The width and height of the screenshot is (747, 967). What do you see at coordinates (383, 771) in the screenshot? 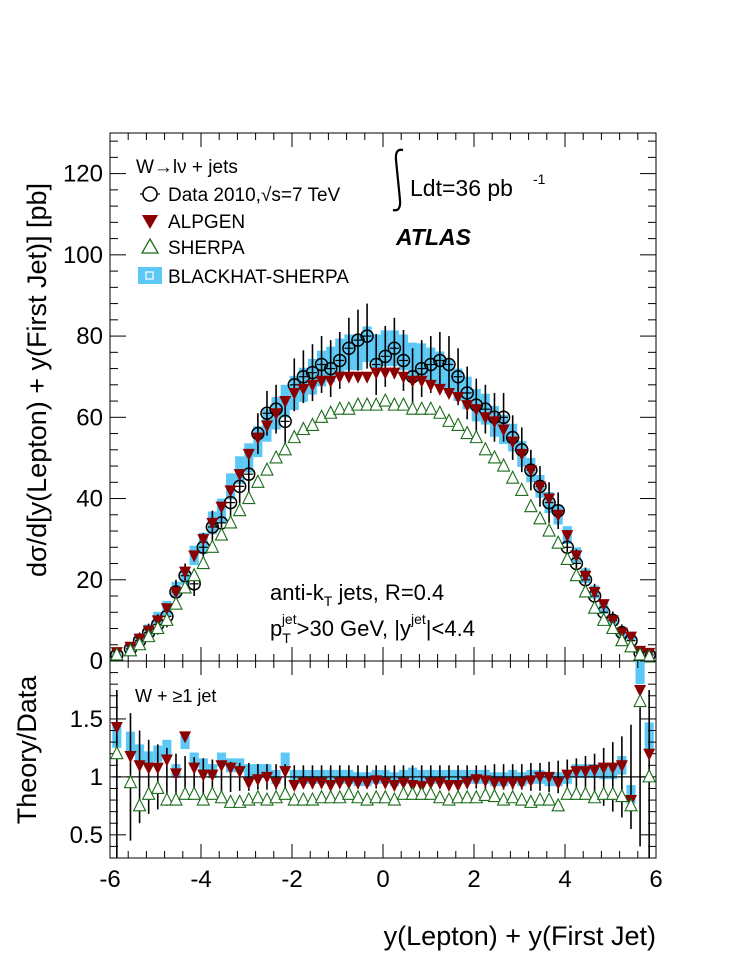
I see `ratio-marks-layer` at bounding box center [383, 771].